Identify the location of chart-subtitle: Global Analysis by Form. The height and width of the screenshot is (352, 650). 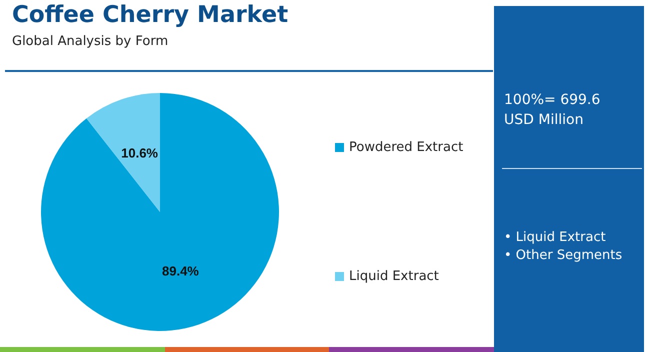
(90, 41).